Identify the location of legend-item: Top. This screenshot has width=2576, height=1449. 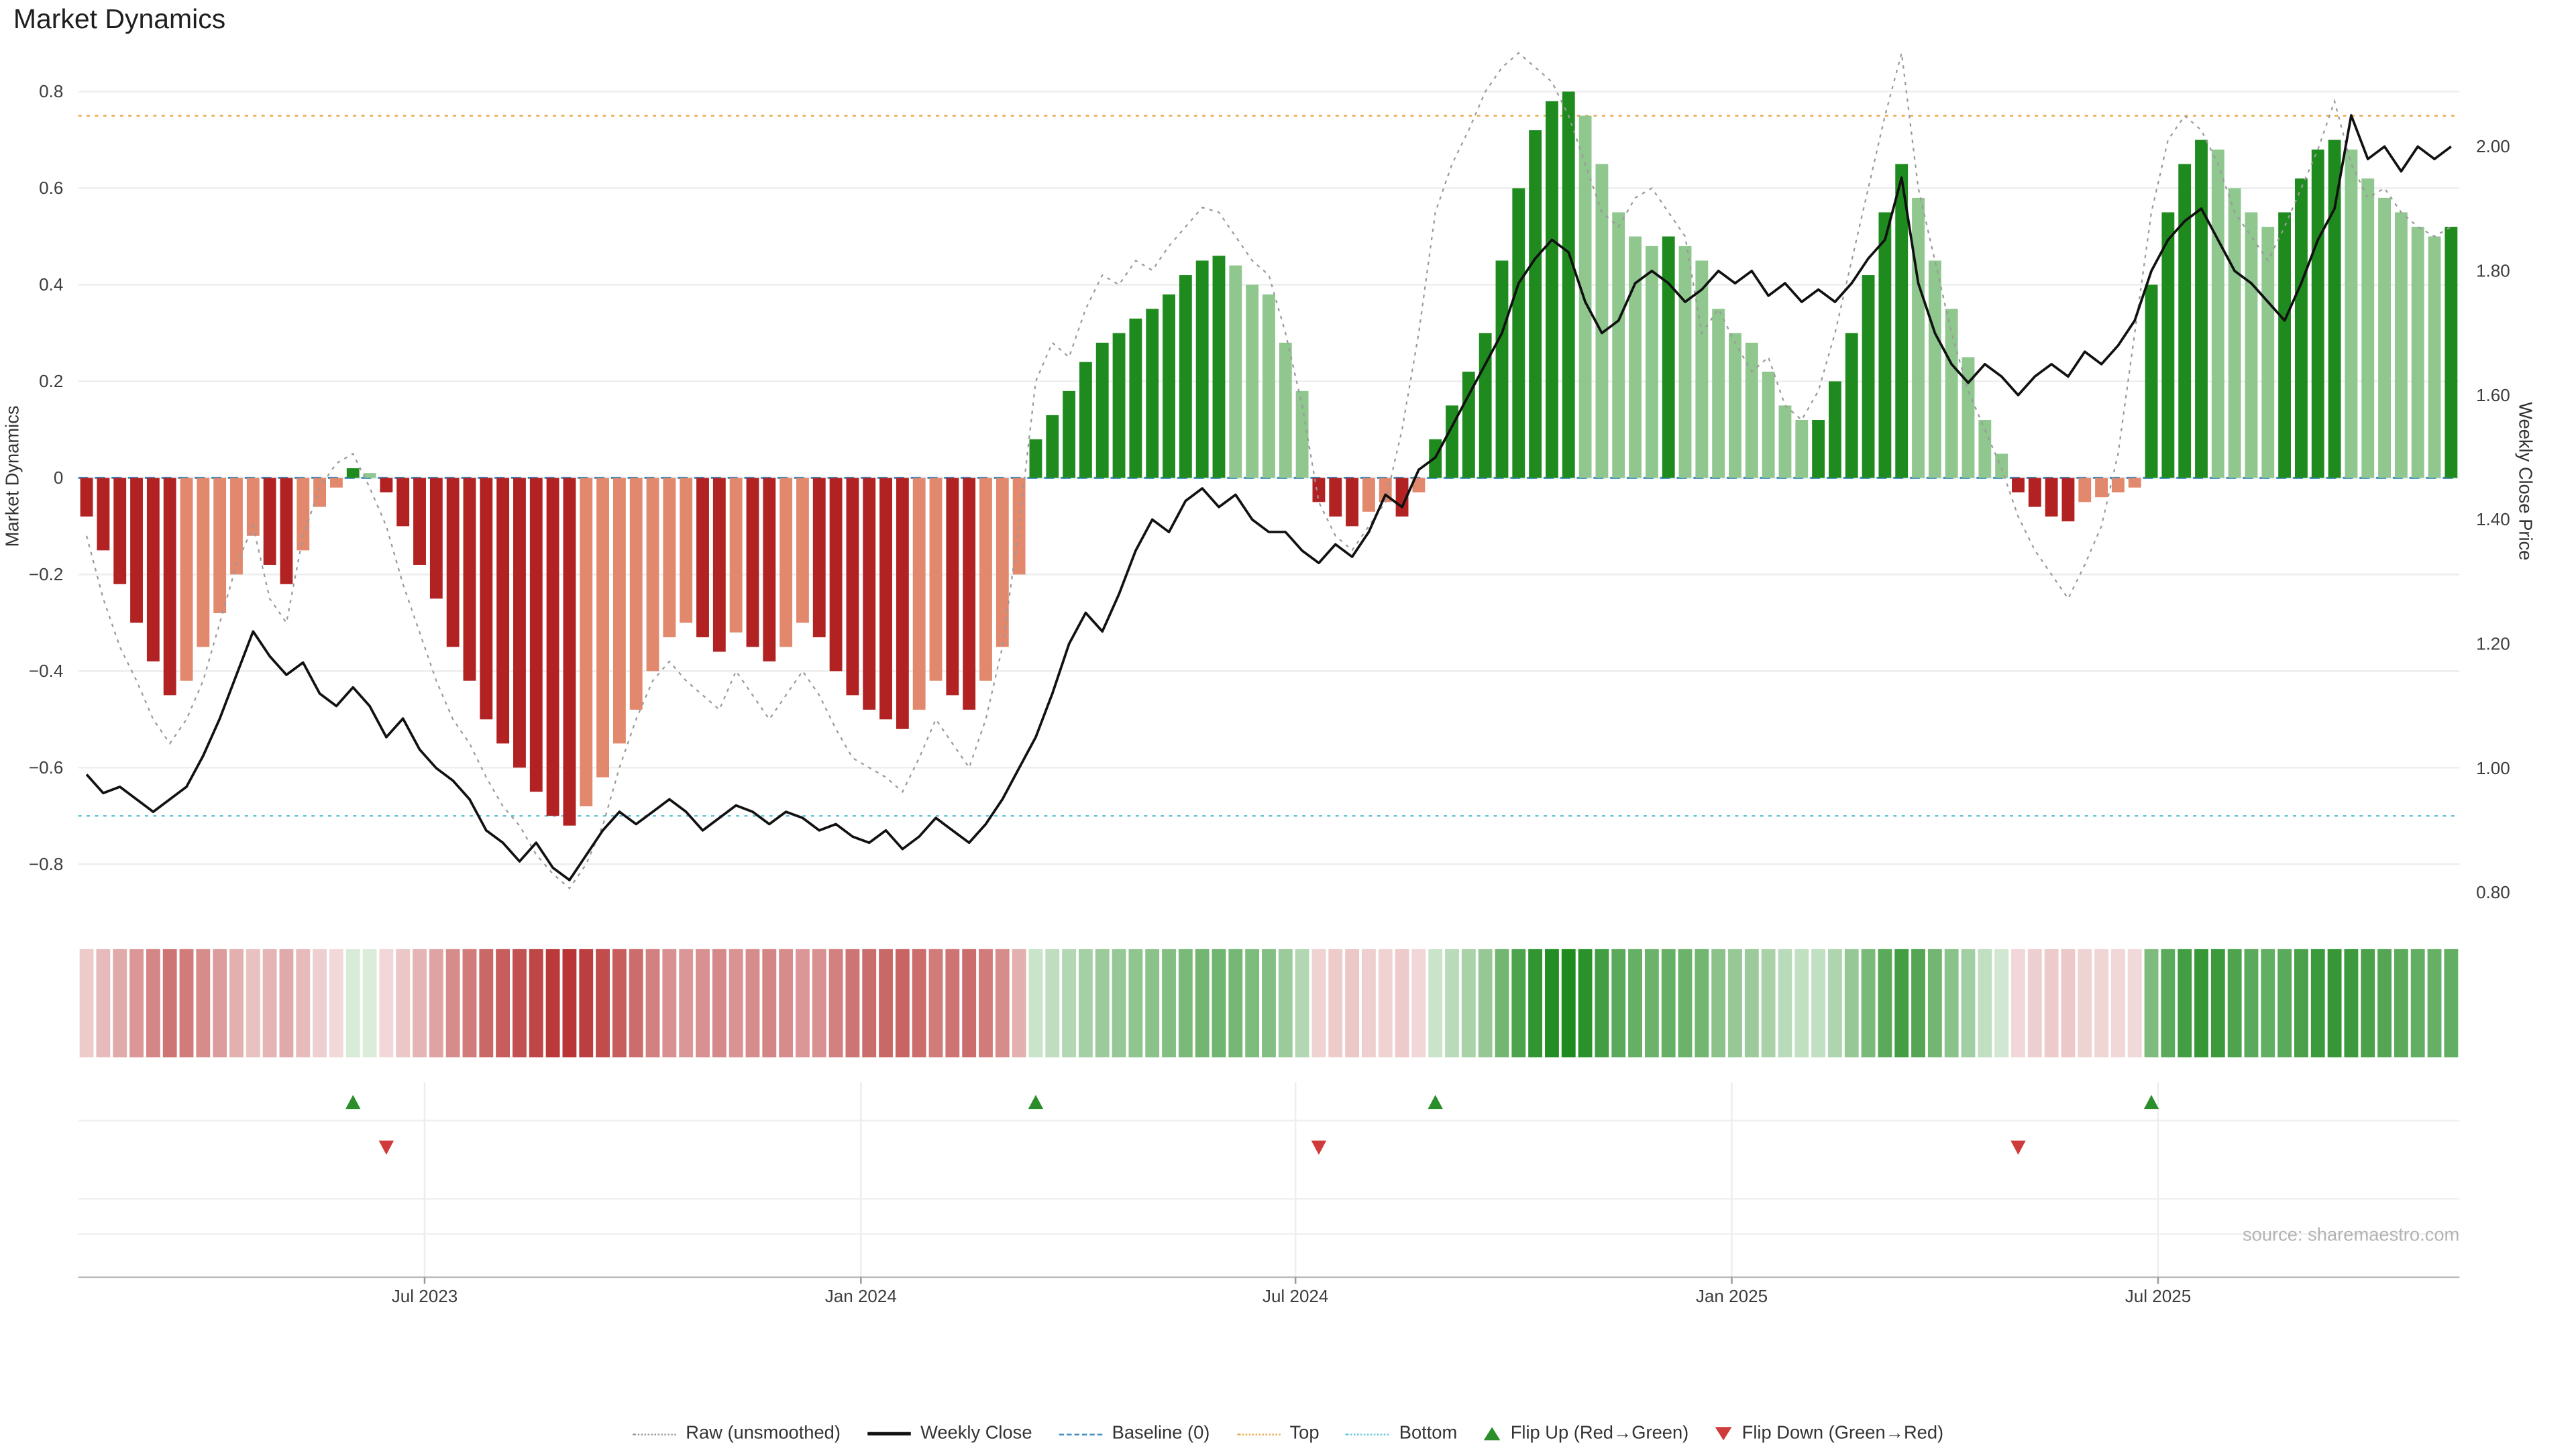
(1278, 1434).